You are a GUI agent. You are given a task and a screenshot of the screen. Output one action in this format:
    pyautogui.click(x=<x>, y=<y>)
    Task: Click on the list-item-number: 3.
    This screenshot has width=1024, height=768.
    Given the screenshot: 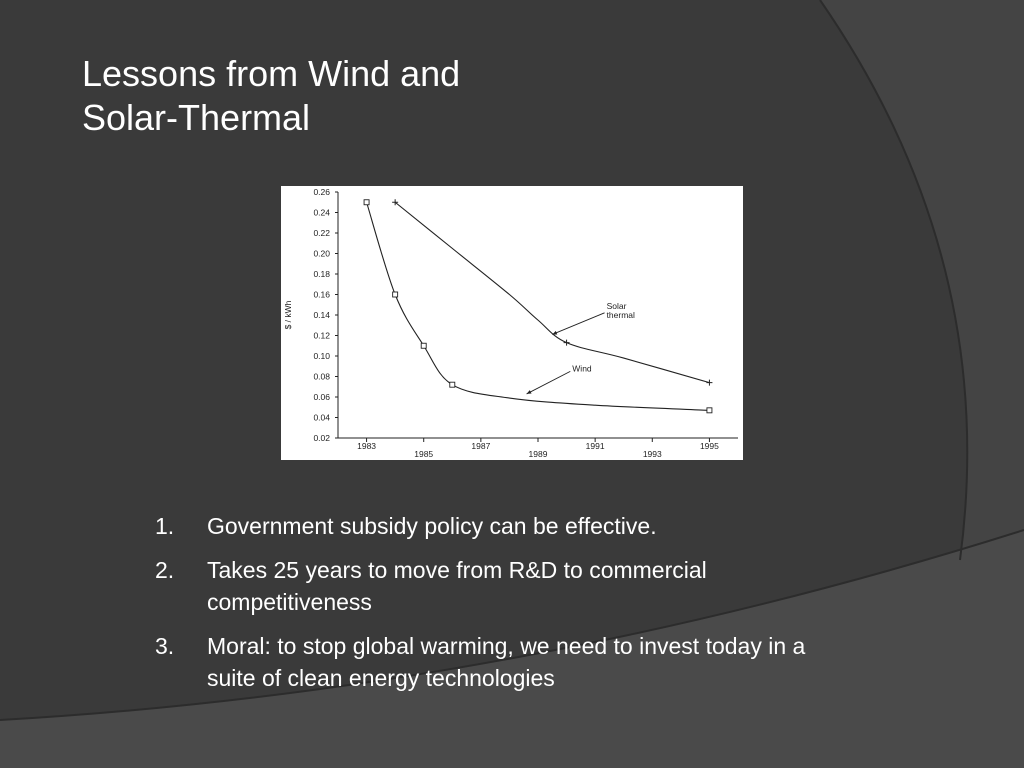 What is the action you would take?
    pyautogui.click(x=165, y=646)
    